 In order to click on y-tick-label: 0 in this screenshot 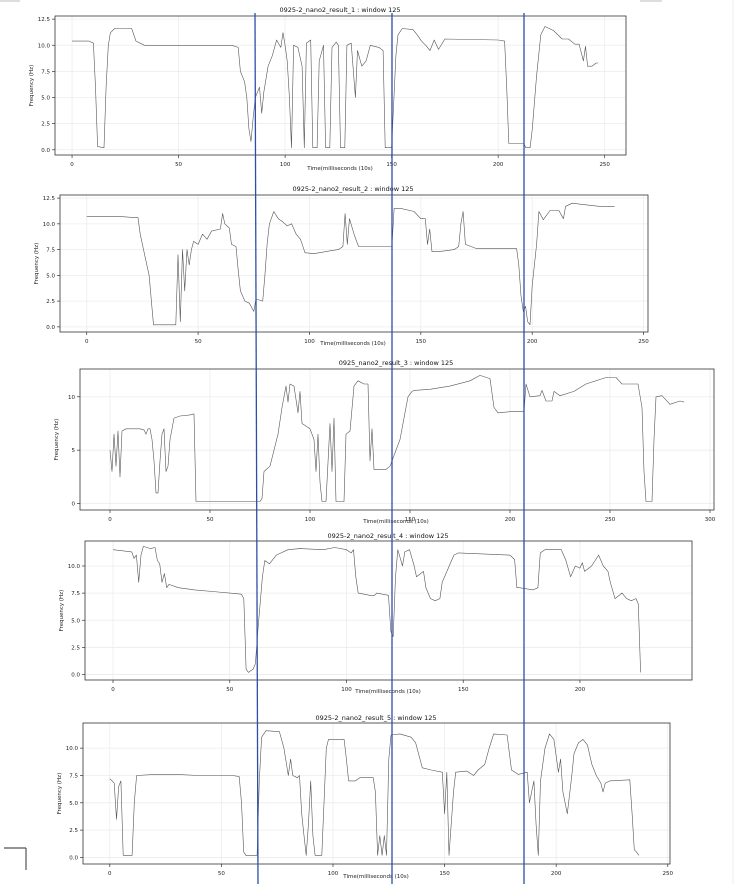, I will do `click(74, 505)`.